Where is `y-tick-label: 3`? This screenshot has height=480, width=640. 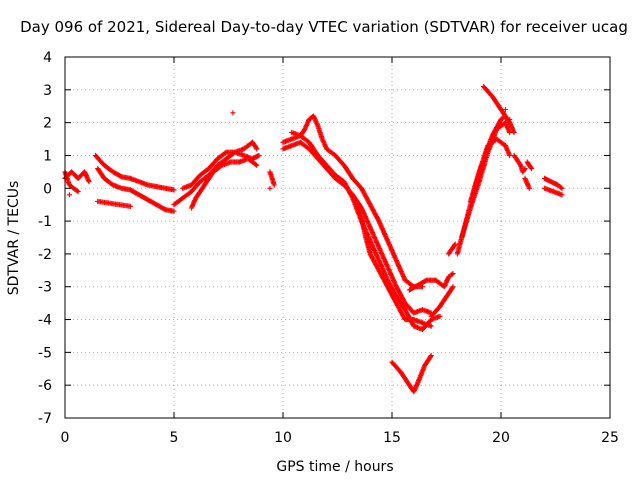
y-tick-label: 3 is located at coordinates (47, 91).